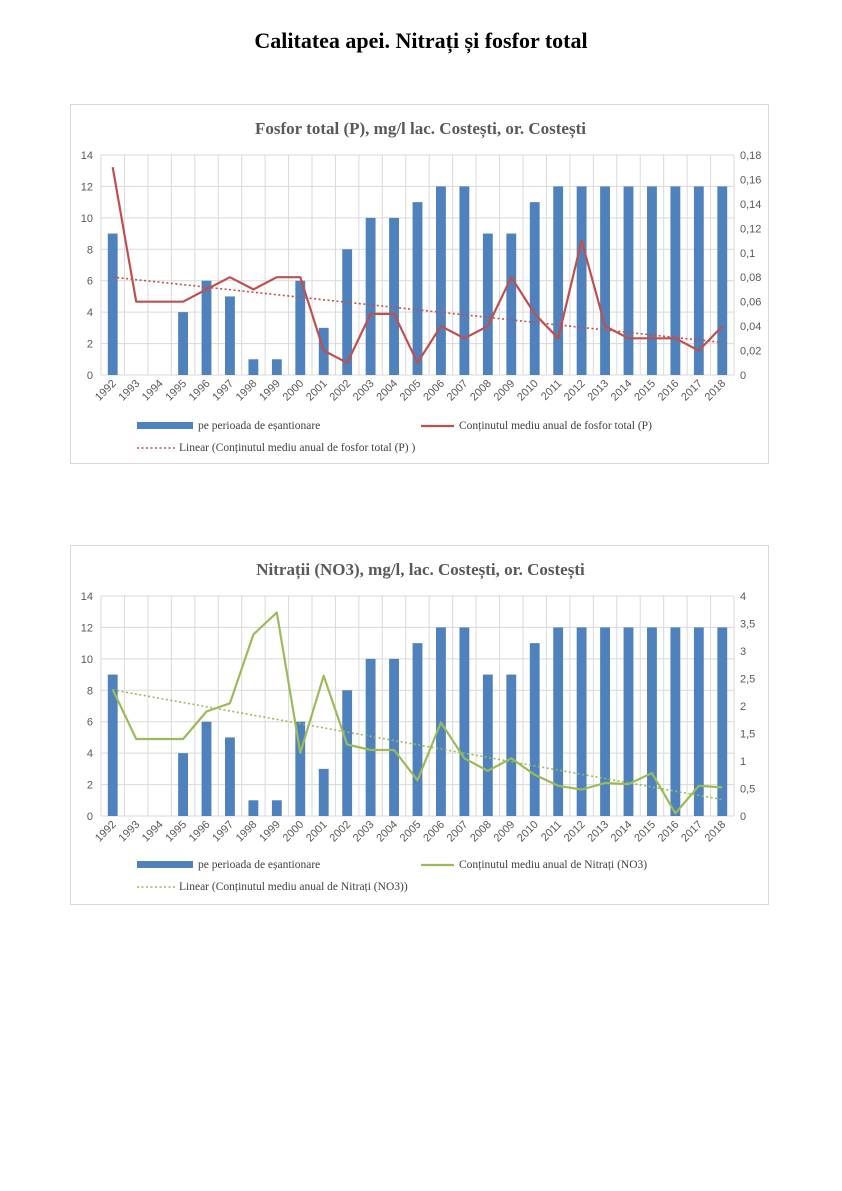 This screenshot has height=1191, width=842. I want to click on right-axis-tick: 0,1, so click(747, 254).